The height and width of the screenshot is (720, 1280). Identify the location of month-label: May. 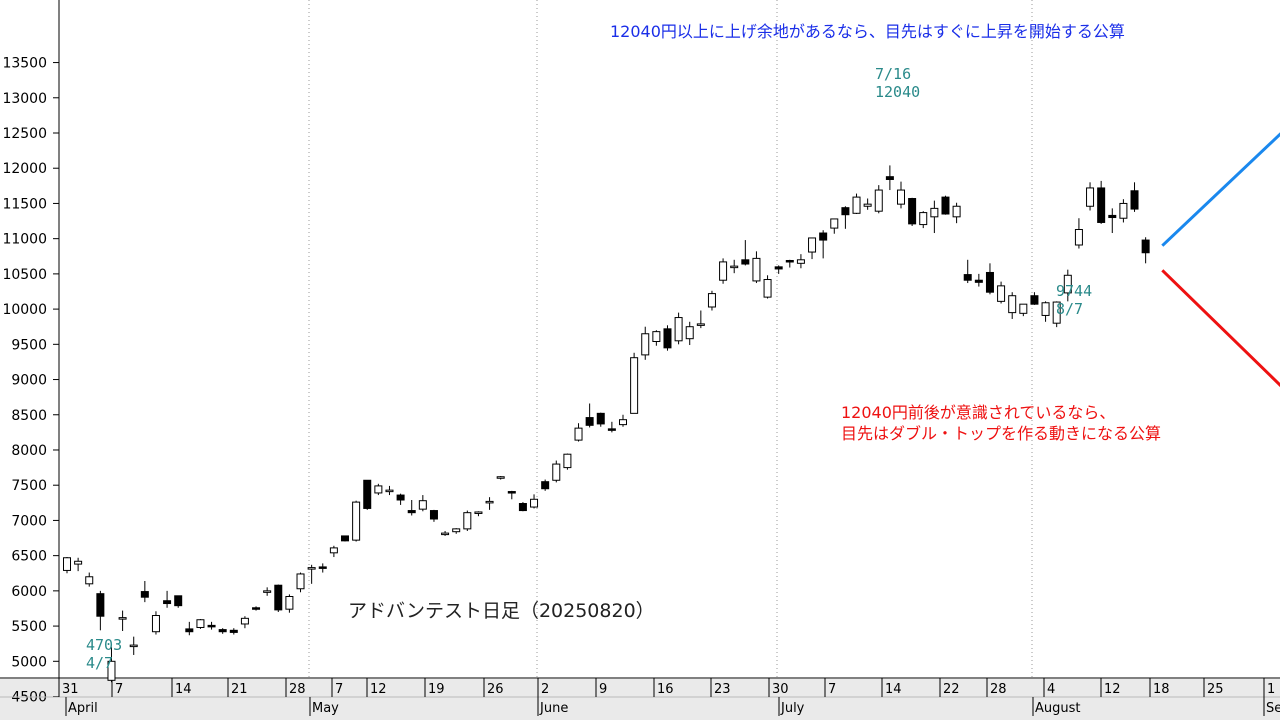
(325, 708).